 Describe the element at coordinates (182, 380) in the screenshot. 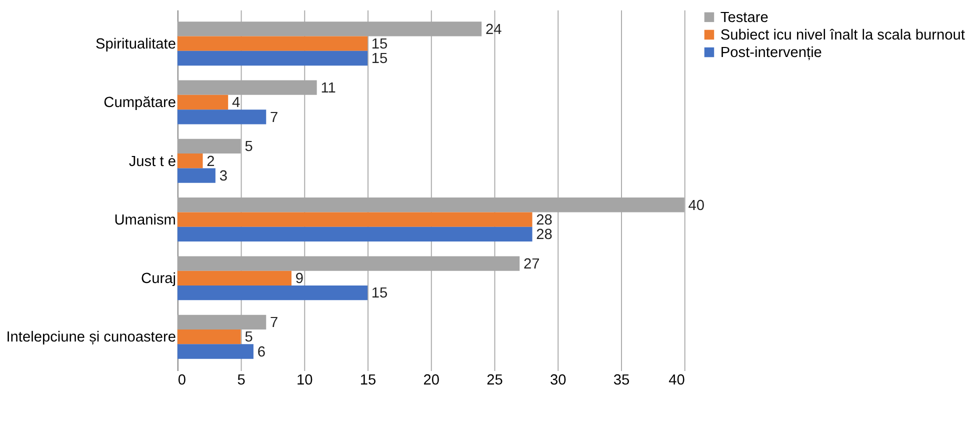

I see `x-tick-label: 0` at that location.